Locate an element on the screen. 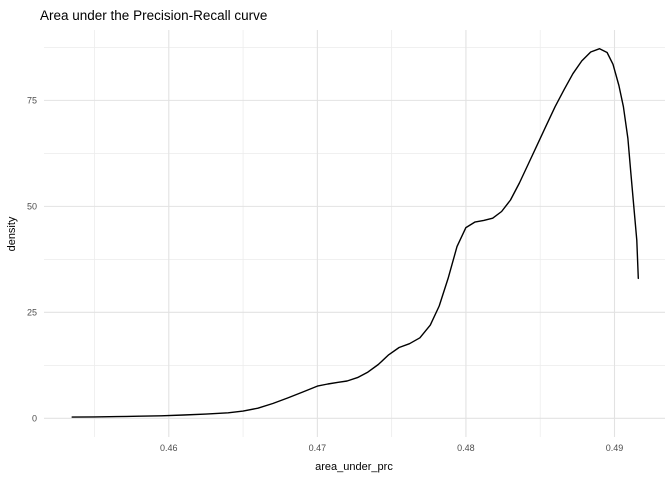  plot-title: Area under the Precision-Recall curve is located at coordinates (153, 15).